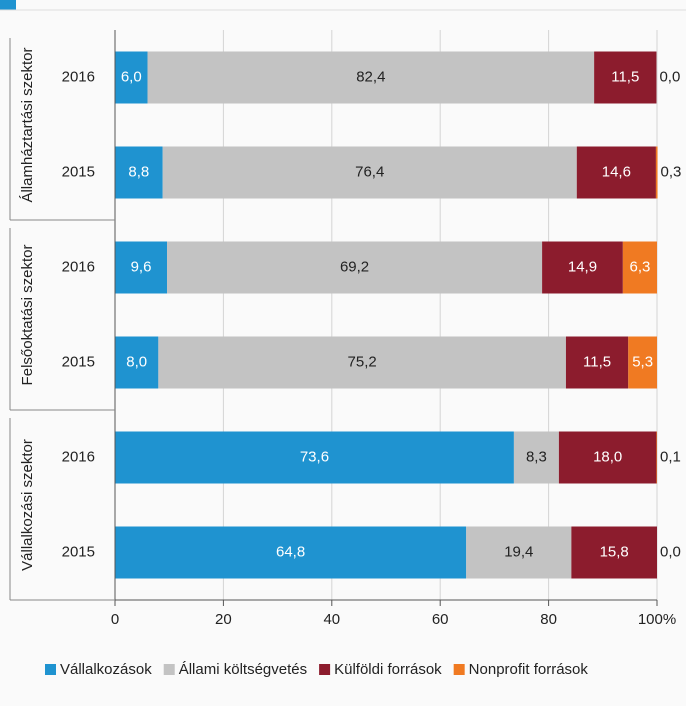 The width and height of the screenshot is (686, 706). I want to click on value-label: 73,6, so click(314, 456).